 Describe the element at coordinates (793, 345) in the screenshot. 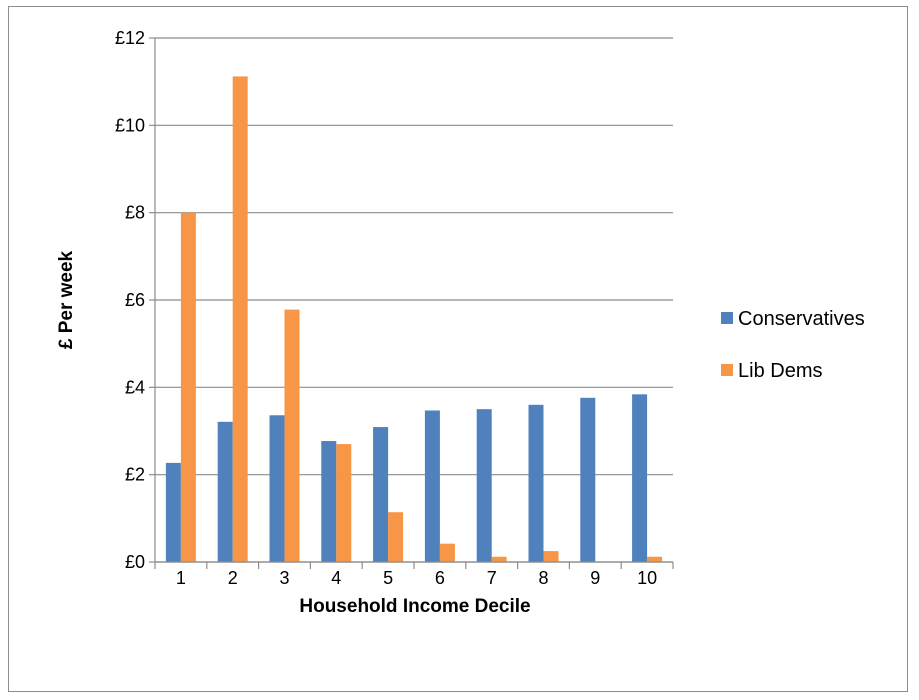

I see `legend: Conservatives Lib Dems` at that location.